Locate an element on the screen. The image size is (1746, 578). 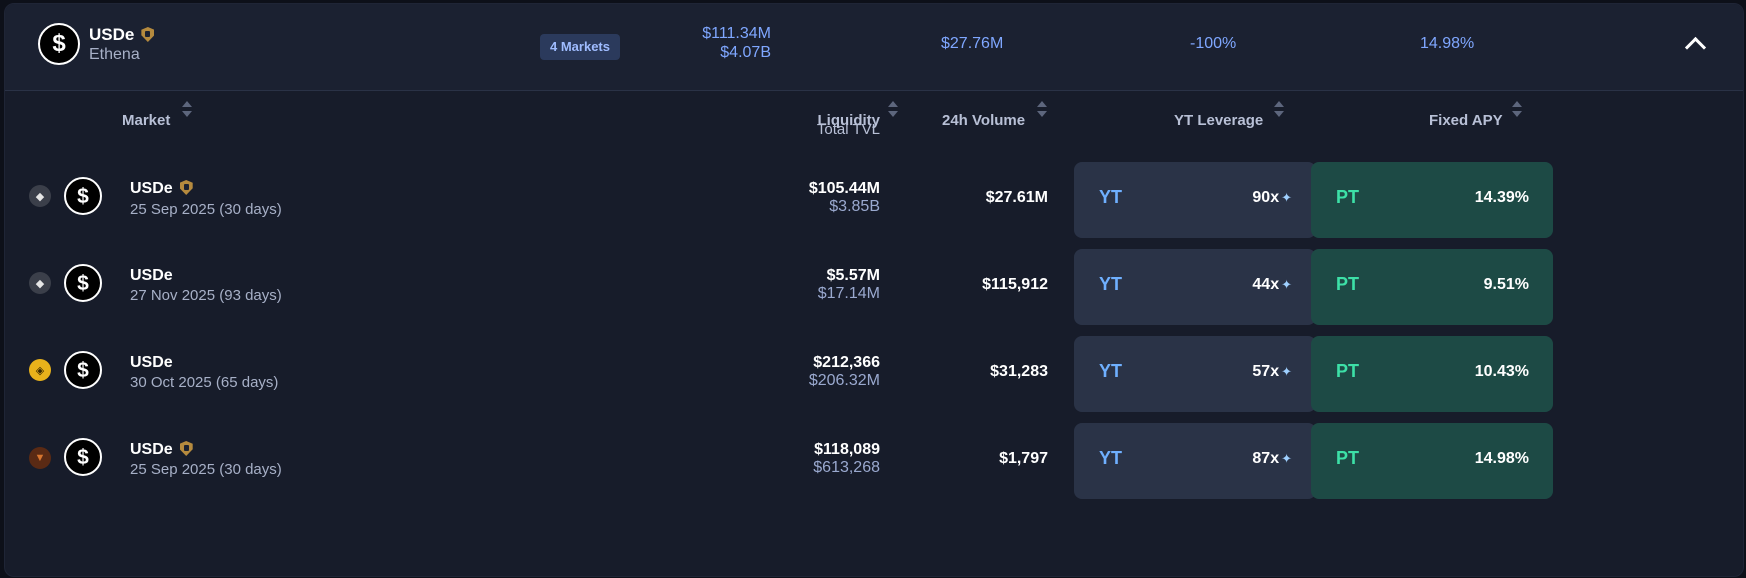
pt-apy-value: 9.51% is located at coordinates (1506, 284).